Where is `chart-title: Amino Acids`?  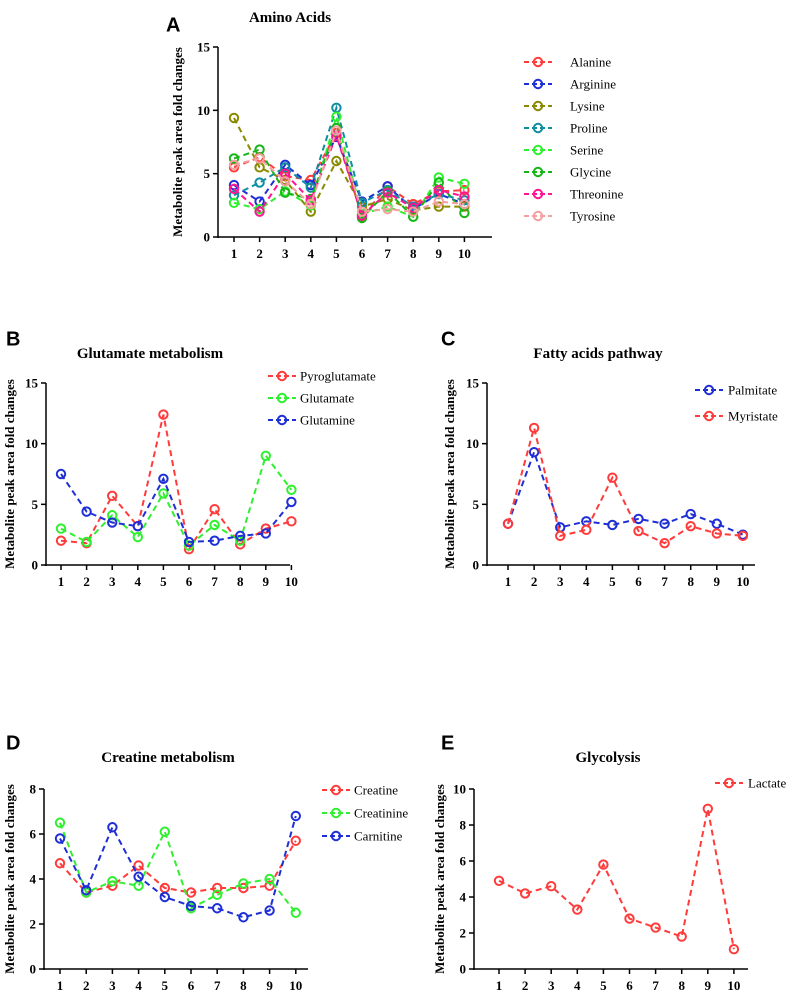
chart-title: Amino Acids is located at coordinates (290, 18).